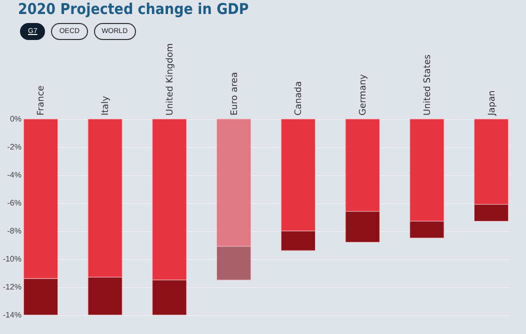 The width and height of the screenshot is (526, 334). What do you see at coordinates (14, 203) in the screenshot?
I see `y-tick-label: -6%` at bounding box center [14, 203].